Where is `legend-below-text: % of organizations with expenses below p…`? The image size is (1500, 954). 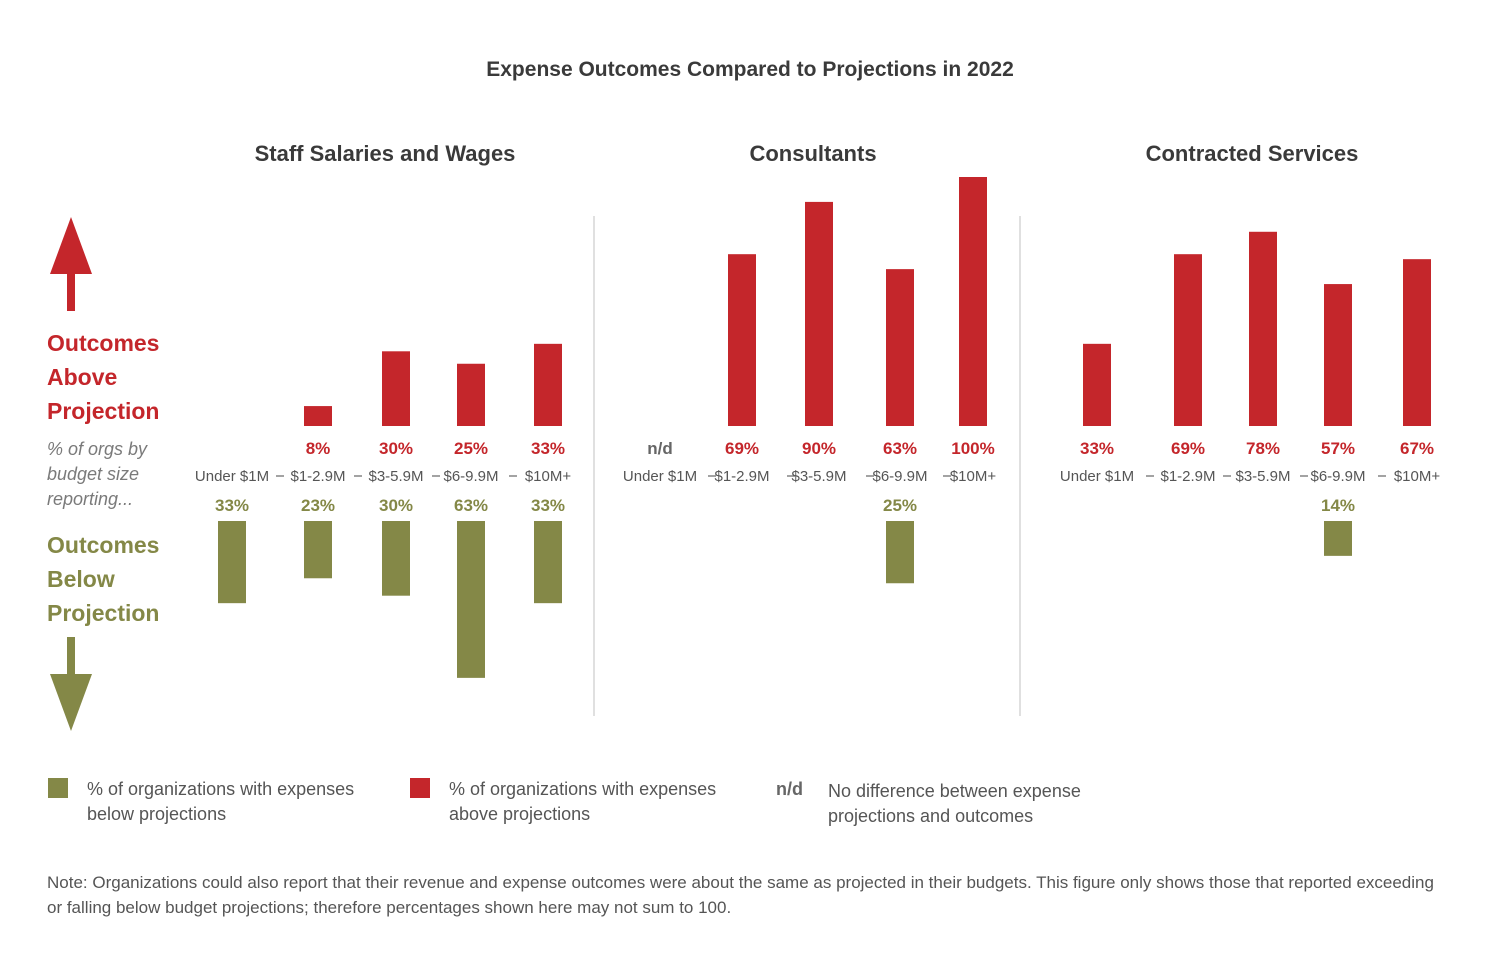 legend-below-text: % of organizations with expenses below p… is located at coordinates (220, 802).